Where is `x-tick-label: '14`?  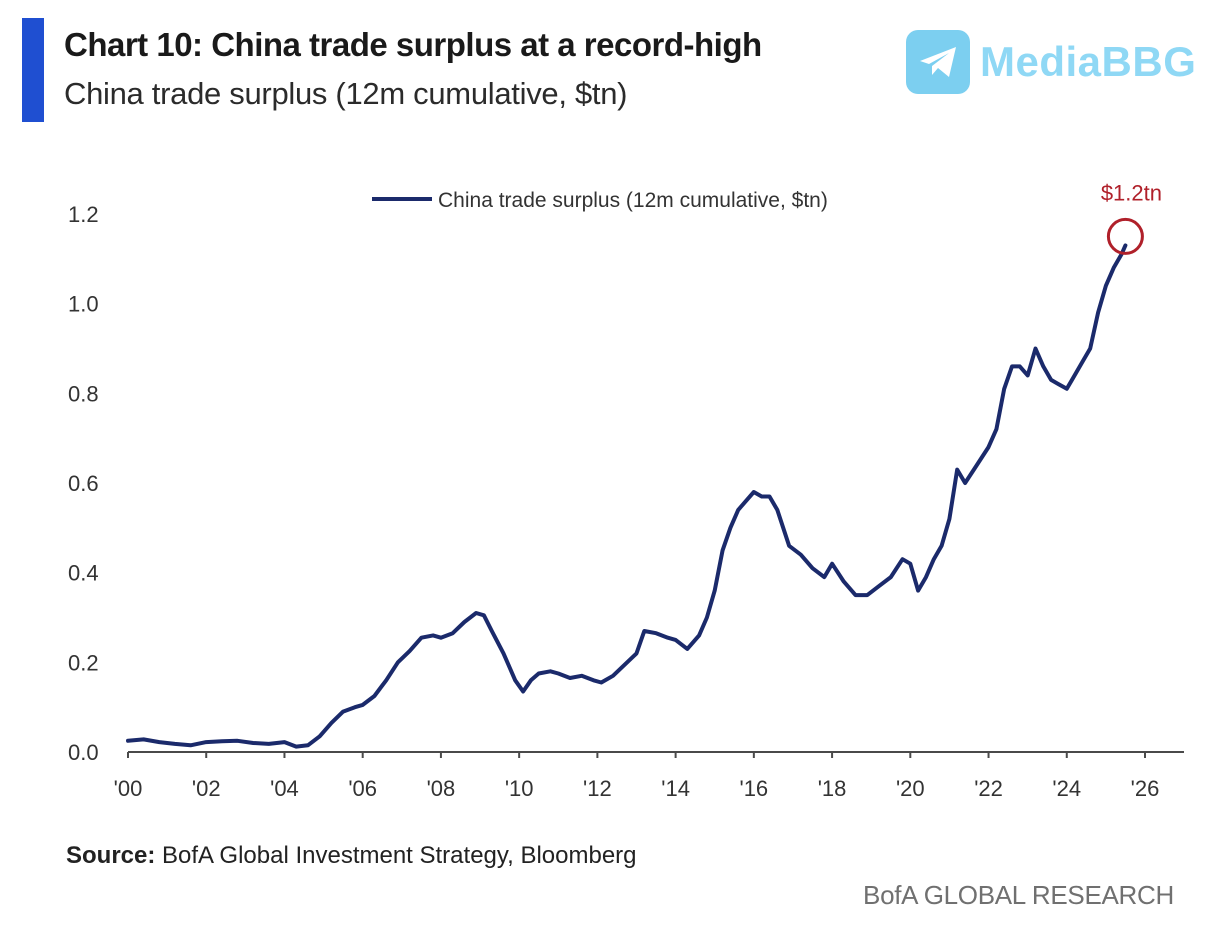
x-tick-label: '14 is located at coordinates (675, 788).